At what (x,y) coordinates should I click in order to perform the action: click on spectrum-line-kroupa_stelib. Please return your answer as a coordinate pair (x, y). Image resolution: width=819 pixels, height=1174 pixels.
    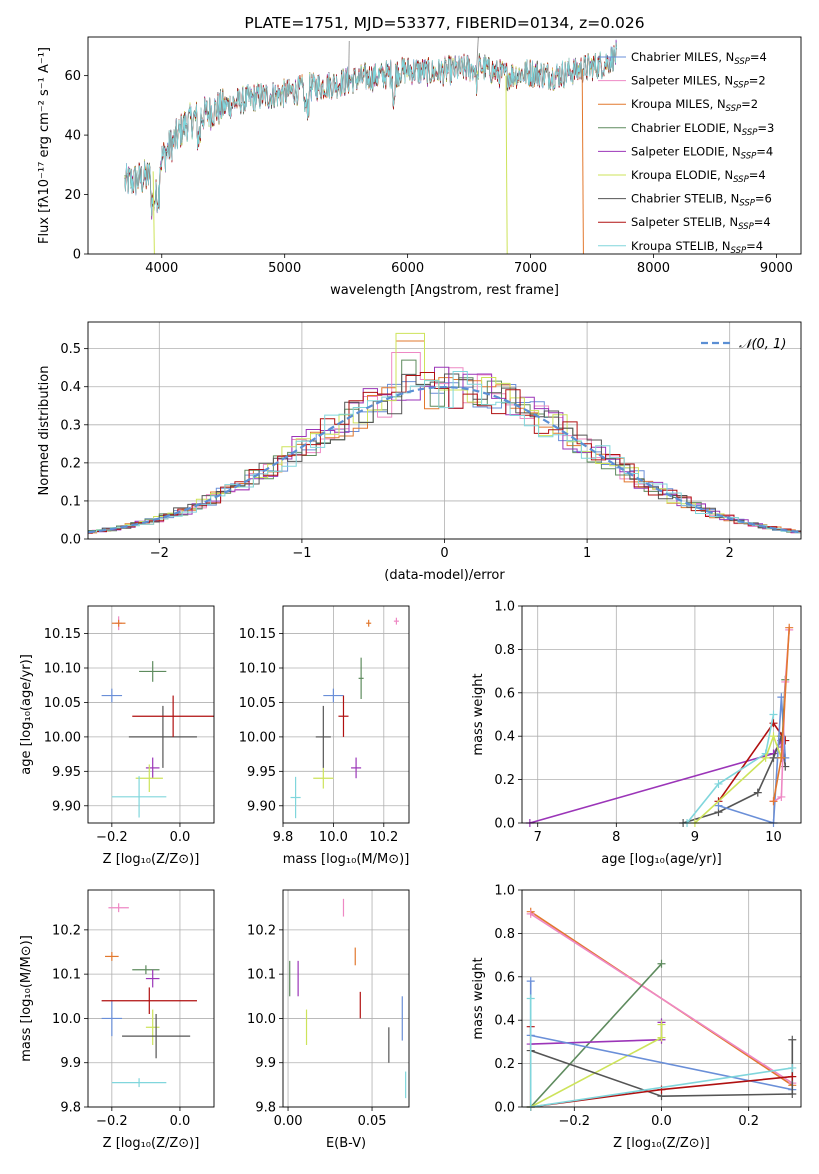
    Looking at the image, I should click on (370, 129).